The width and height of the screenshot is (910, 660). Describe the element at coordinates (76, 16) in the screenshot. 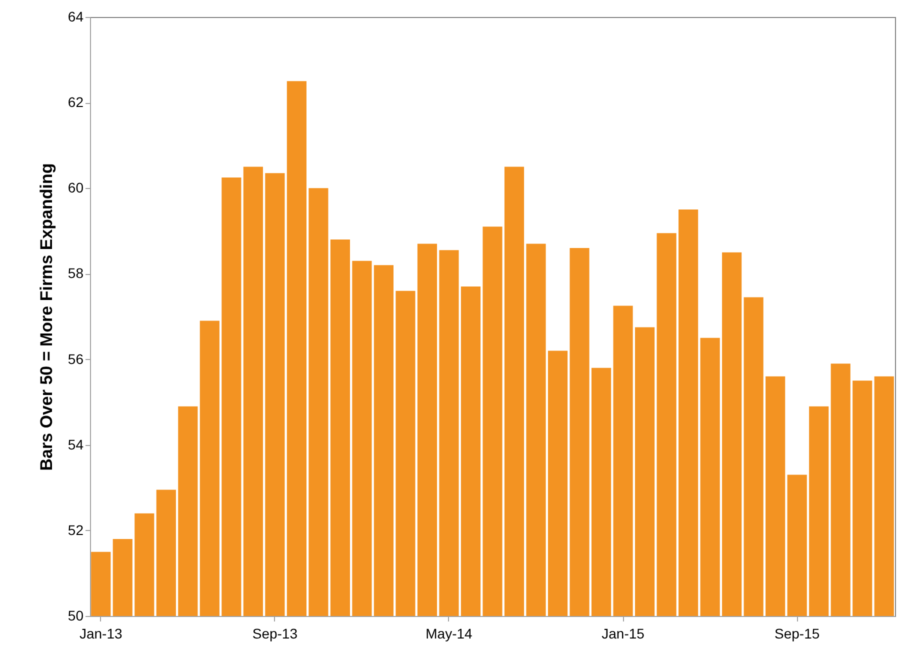

I see `y-tick-label: 64` at that location.